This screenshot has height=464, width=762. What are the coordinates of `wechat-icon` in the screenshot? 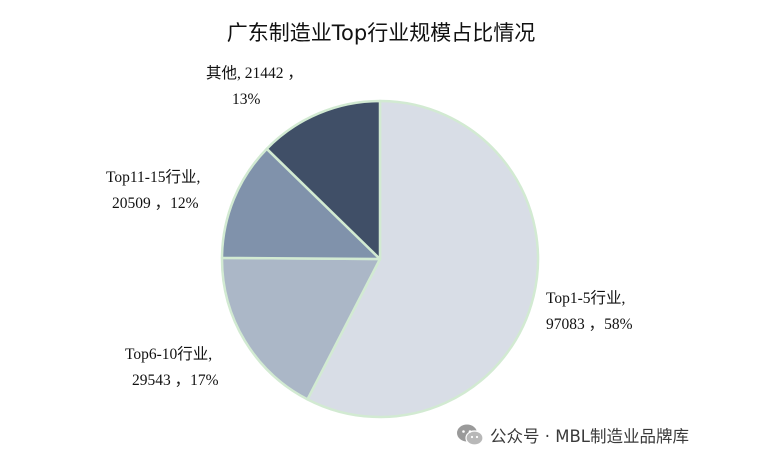 It's located at (470, 435).